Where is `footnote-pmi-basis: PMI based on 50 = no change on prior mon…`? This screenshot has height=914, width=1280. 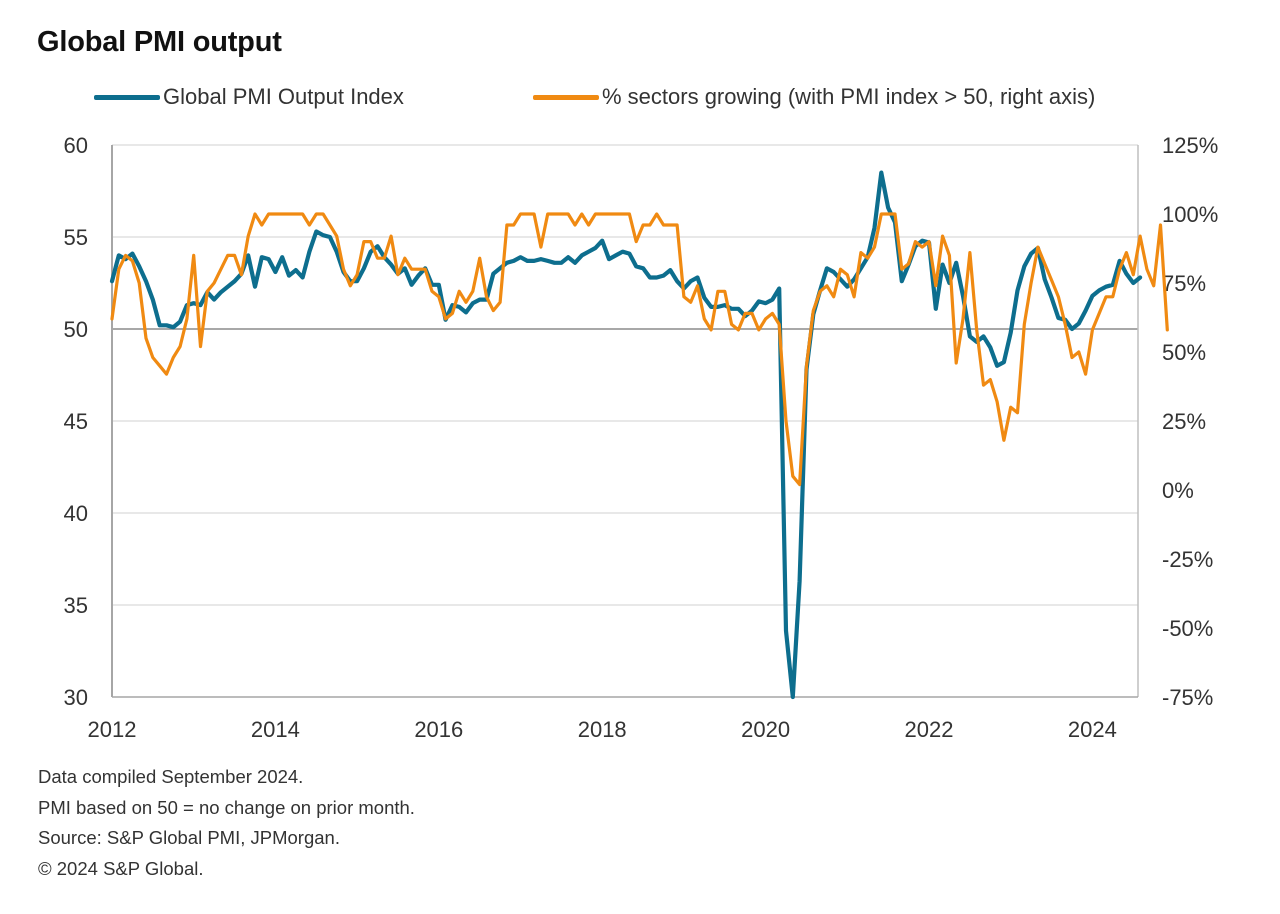 footnote-pmi-basis: PMI based on 50 = no change on prior mon… is located at coordinates (226, 807).